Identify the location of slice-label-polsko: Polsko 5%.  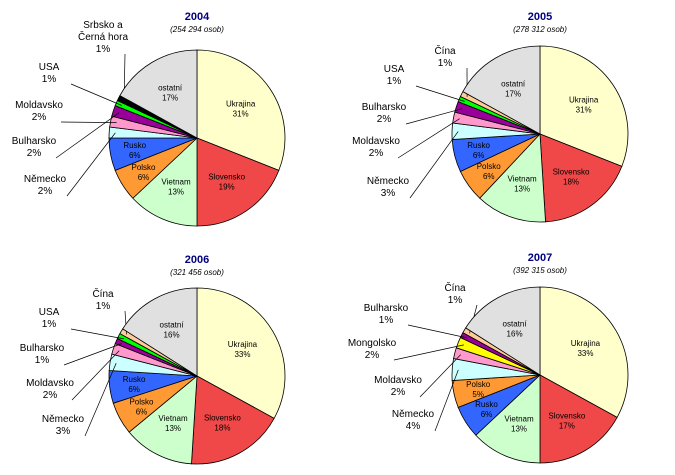
(478, 389).